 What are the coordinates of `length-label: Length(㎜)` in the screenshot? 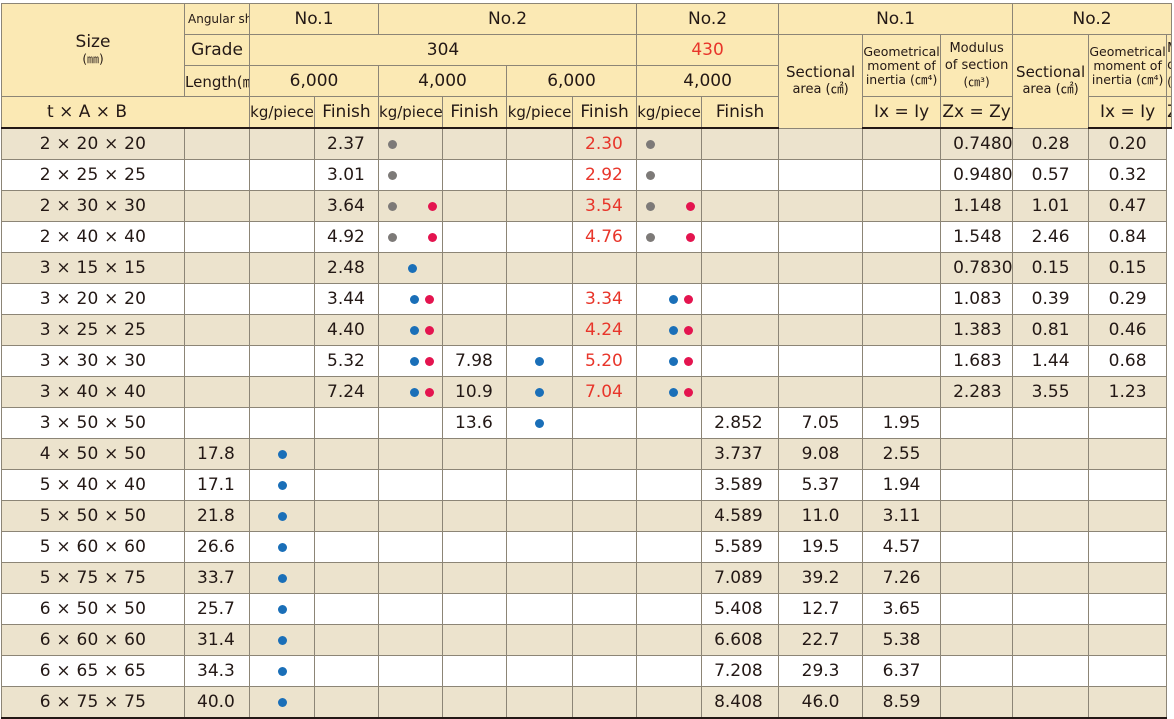 It's located at (217, 81).